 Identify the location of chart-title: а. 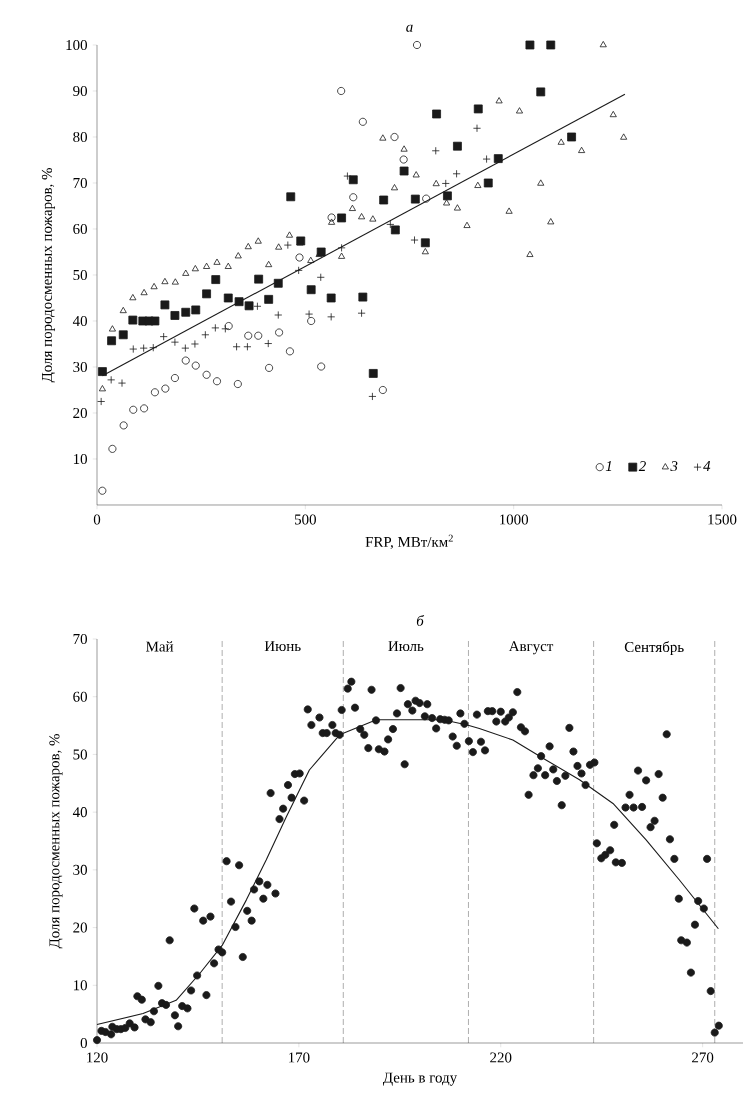
(409, 28).